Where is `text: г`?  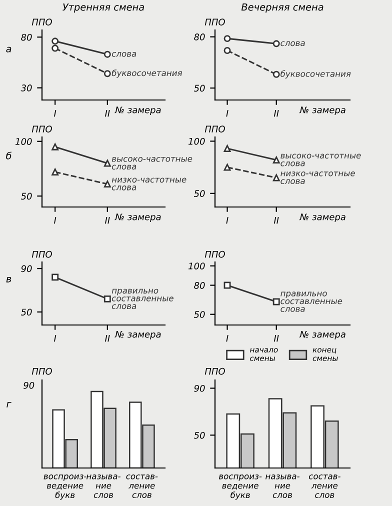 text: г is located at coordinates (9, 405).